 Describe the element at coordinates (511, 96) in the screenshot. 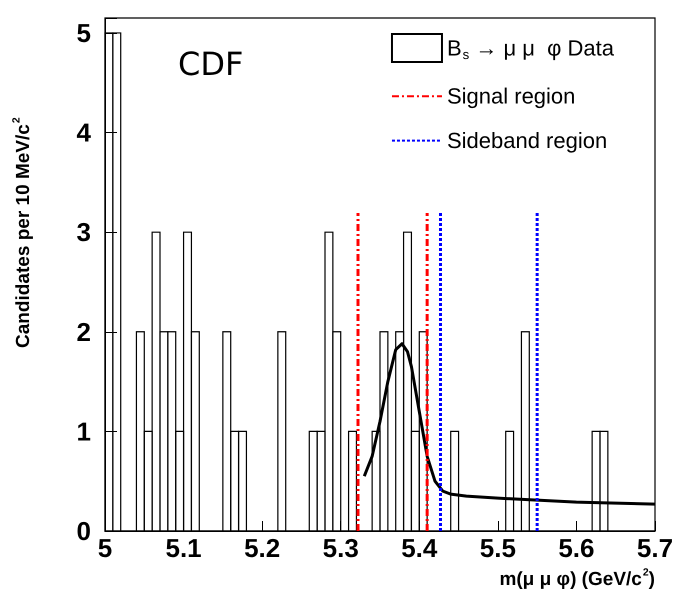

I see `legend-label: Signal region` at that location.